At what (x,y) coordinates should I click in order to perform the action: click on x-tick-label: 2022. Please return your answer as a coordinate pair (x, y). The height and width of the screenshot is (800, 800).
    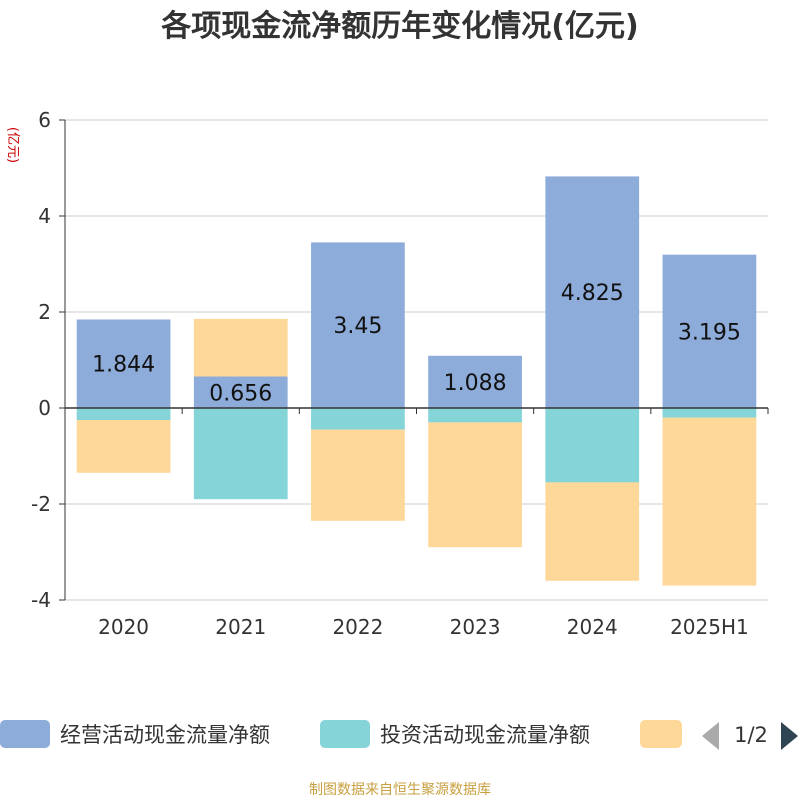
    Looking at the image, I should click on (357, 627).